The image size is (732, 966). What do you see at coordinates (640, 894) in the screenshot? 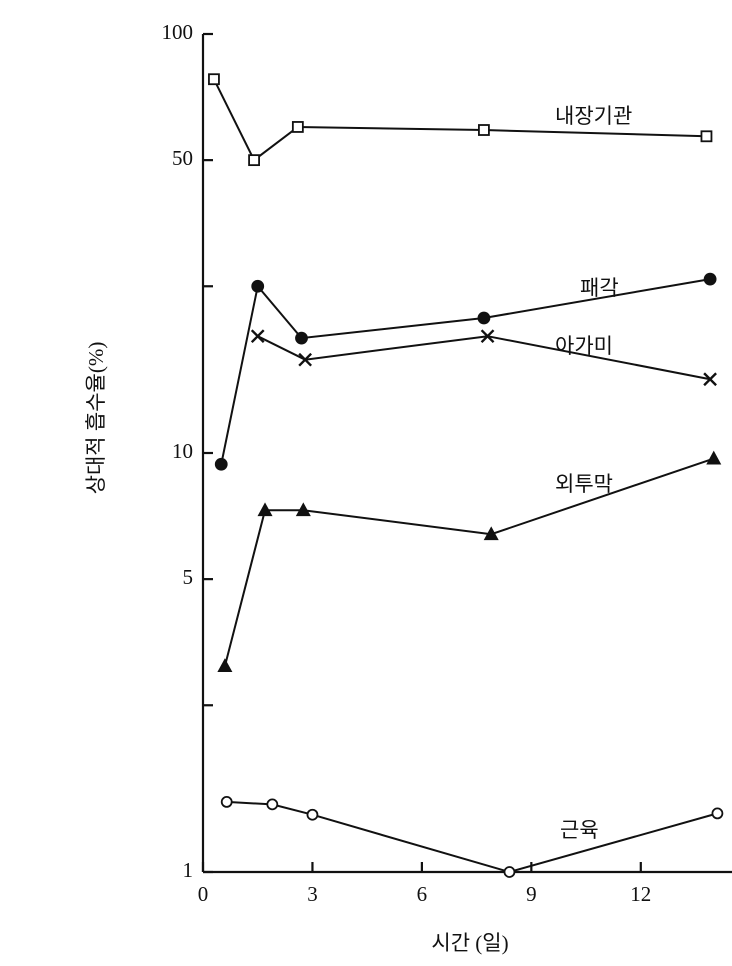
I see `x-tick-label: 12` at bounding box center [640, 894].